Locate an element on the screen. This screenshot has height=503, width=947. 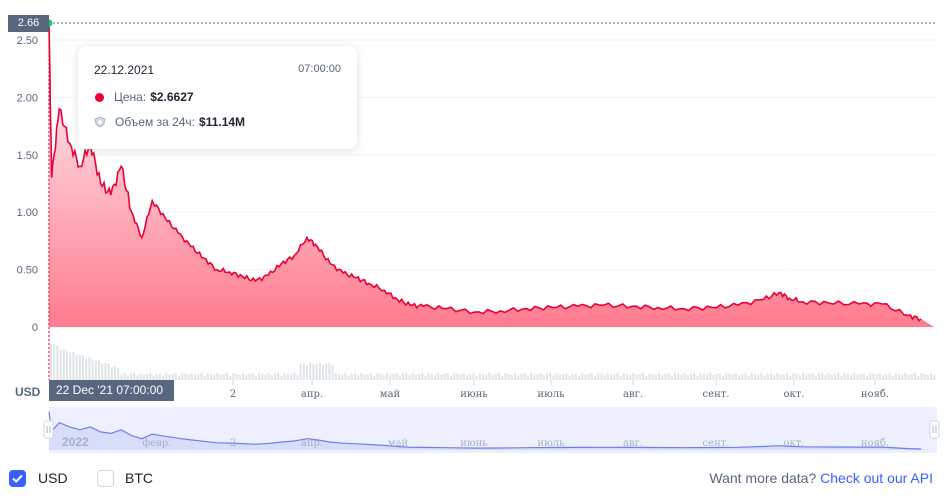
x-tick-label: нояб. is located at coordinates (875, 394).